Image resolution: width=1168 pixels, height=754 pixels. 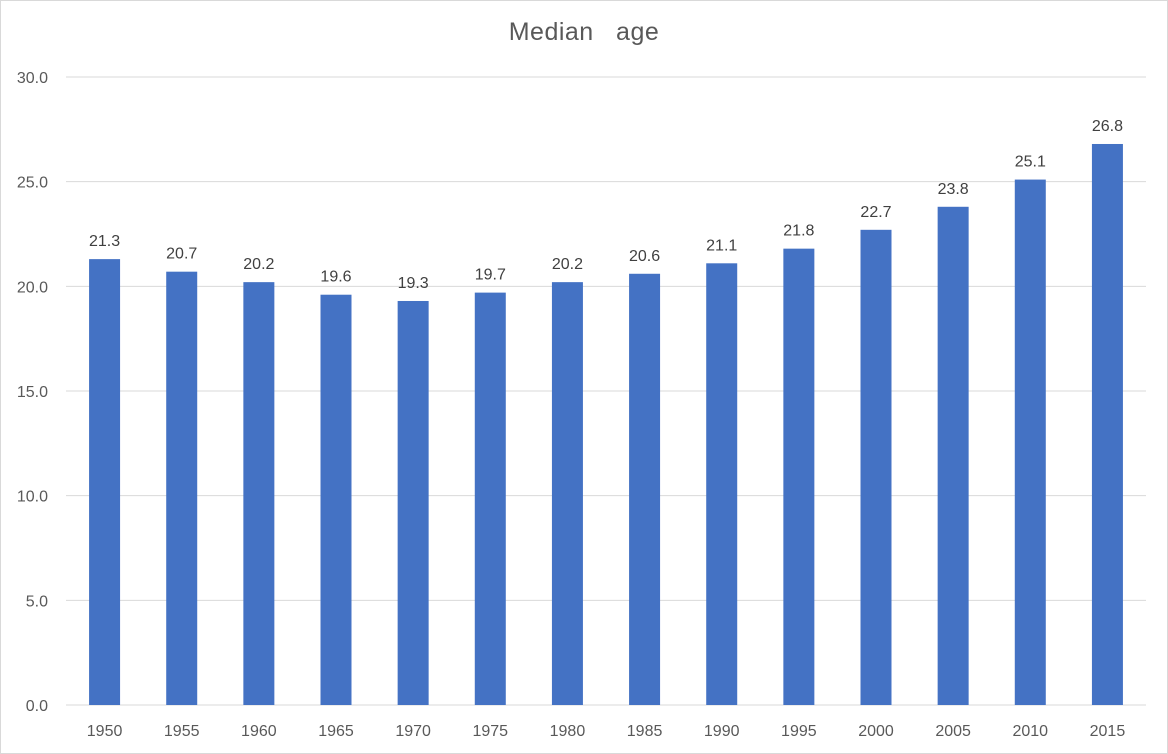 What do you see at coordinates (32, 183) in the screenshot?
I see `y-tick-label: 25.0` at bounding box center [32, 183].